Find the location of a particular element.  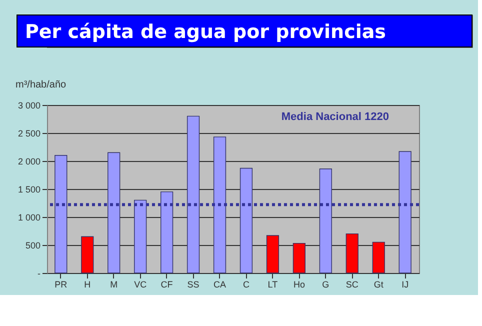

x-tick-label: M is located at coordinates (114, 285).